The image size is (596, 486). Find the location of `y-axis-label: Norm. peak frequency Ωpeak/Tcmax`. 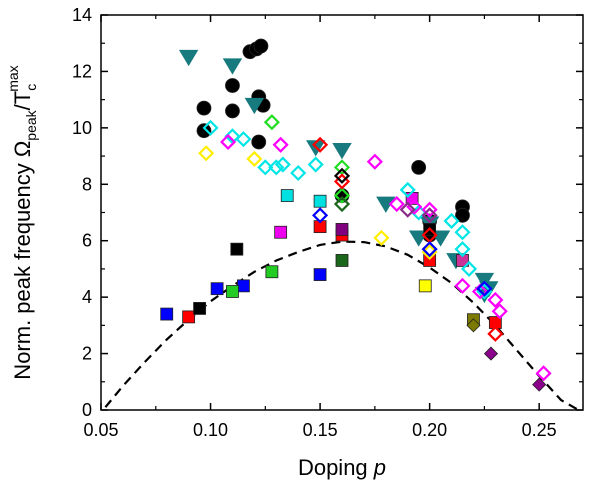

y-axis-label: Norm. peak frequency Ωpeak/Tcmax is located at coordinates (22, 222).